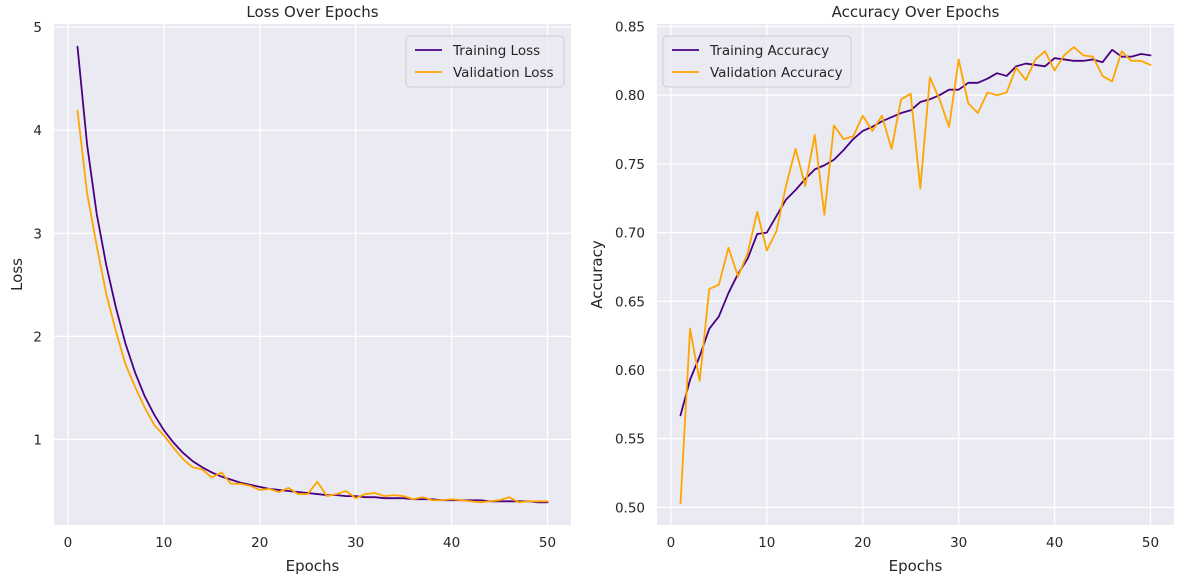 The image size is (1183, 584). What do you see at coordinates (630, 96) in the screenshot?
I see `y-tick-label: 0.80` at bounding box center [630, 96].